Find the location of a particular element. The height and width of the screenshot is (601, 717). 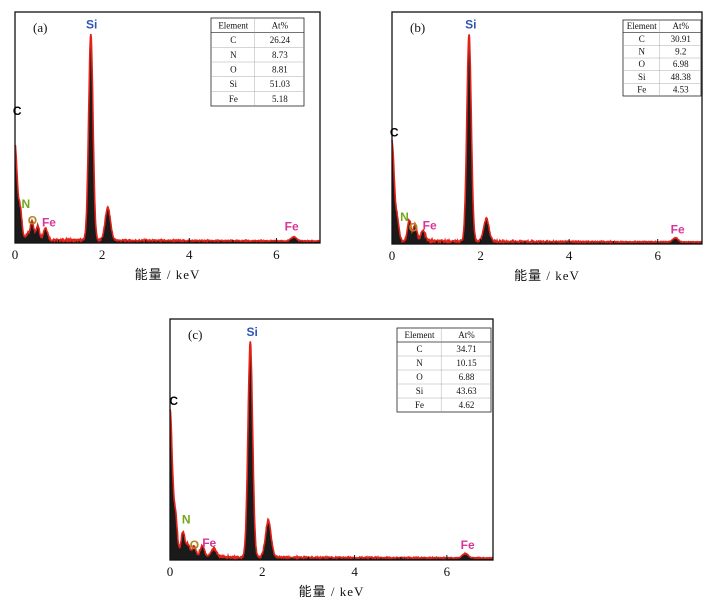

table-row-si-at: 51.03 is located at coordinates (280, 84).